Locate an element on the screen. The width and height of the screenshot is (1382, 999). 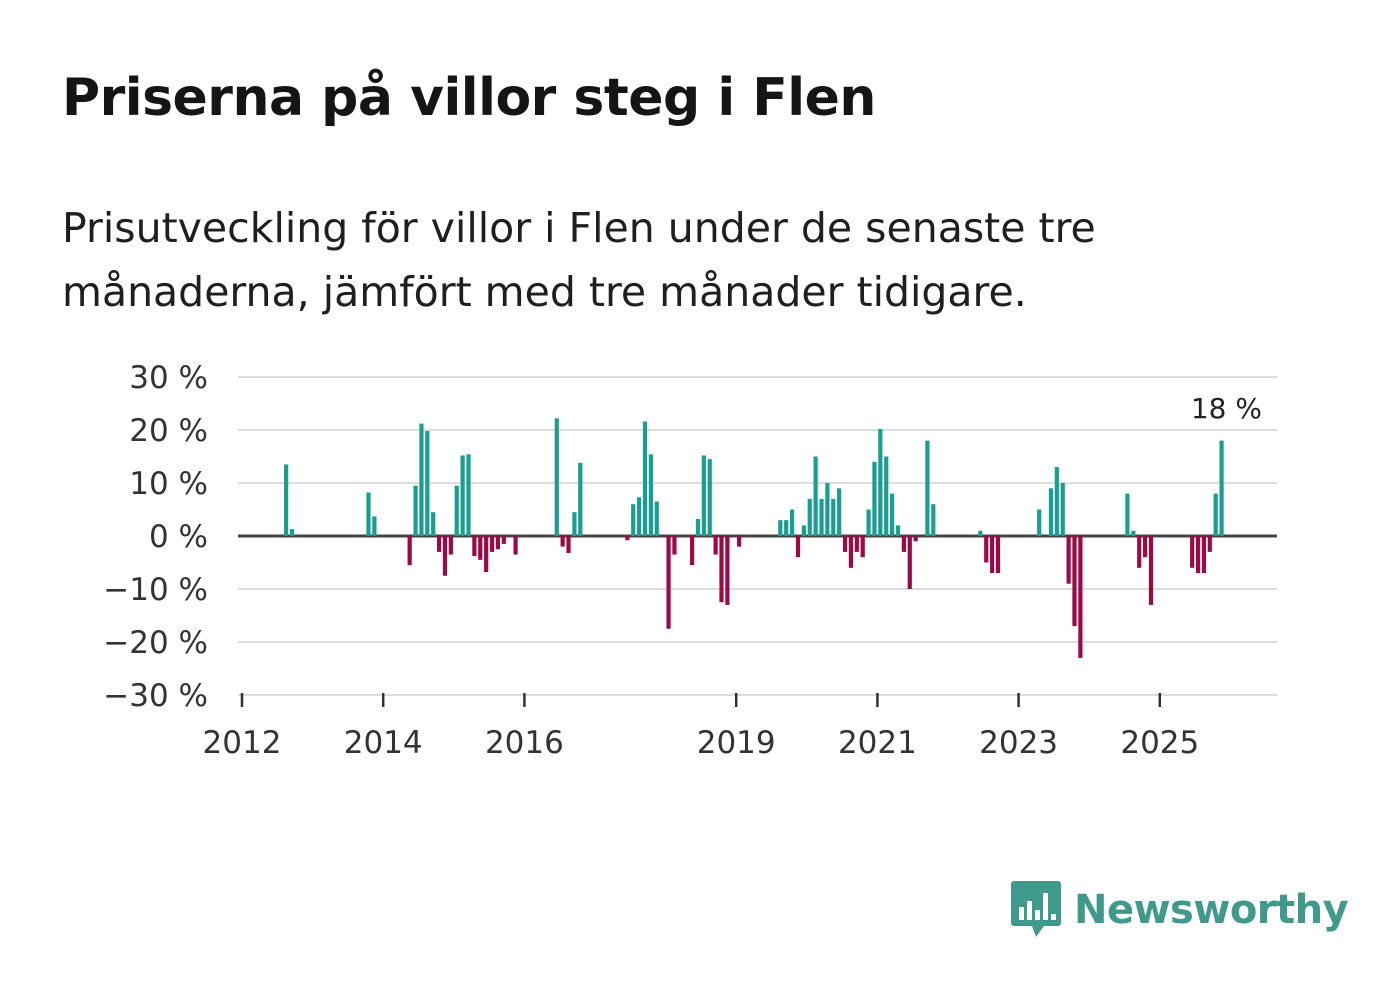
y-tick-label: −20 % is located at coordinates (155, 643).